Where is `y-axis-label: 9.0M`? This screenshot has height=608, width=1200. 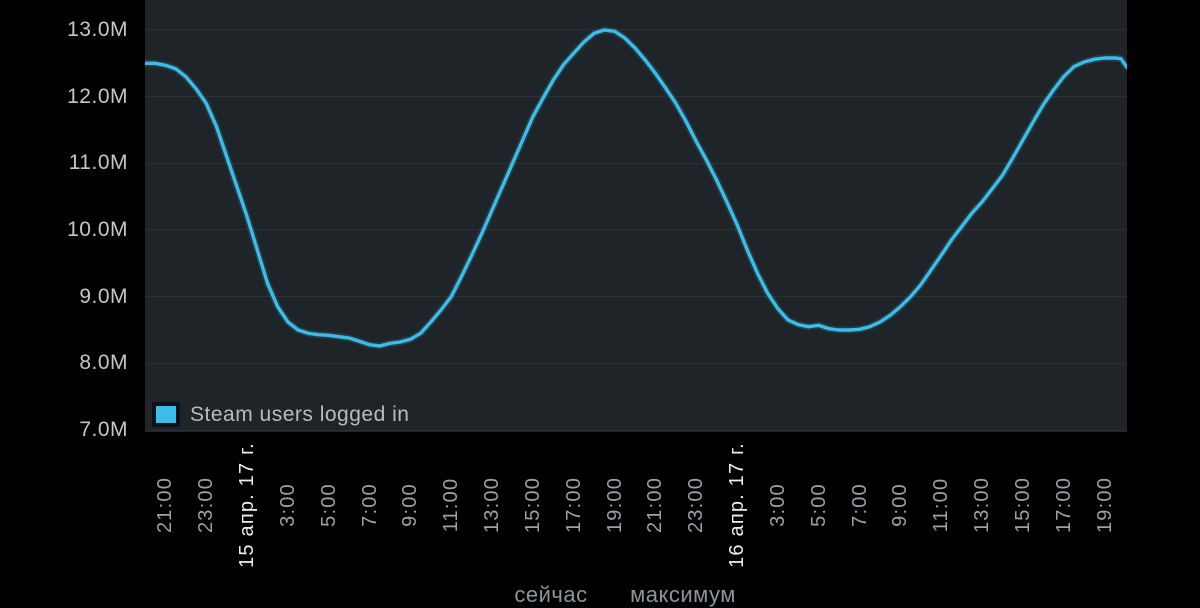
y-axis-label: 9.0M is located at coordinates (103, 296).